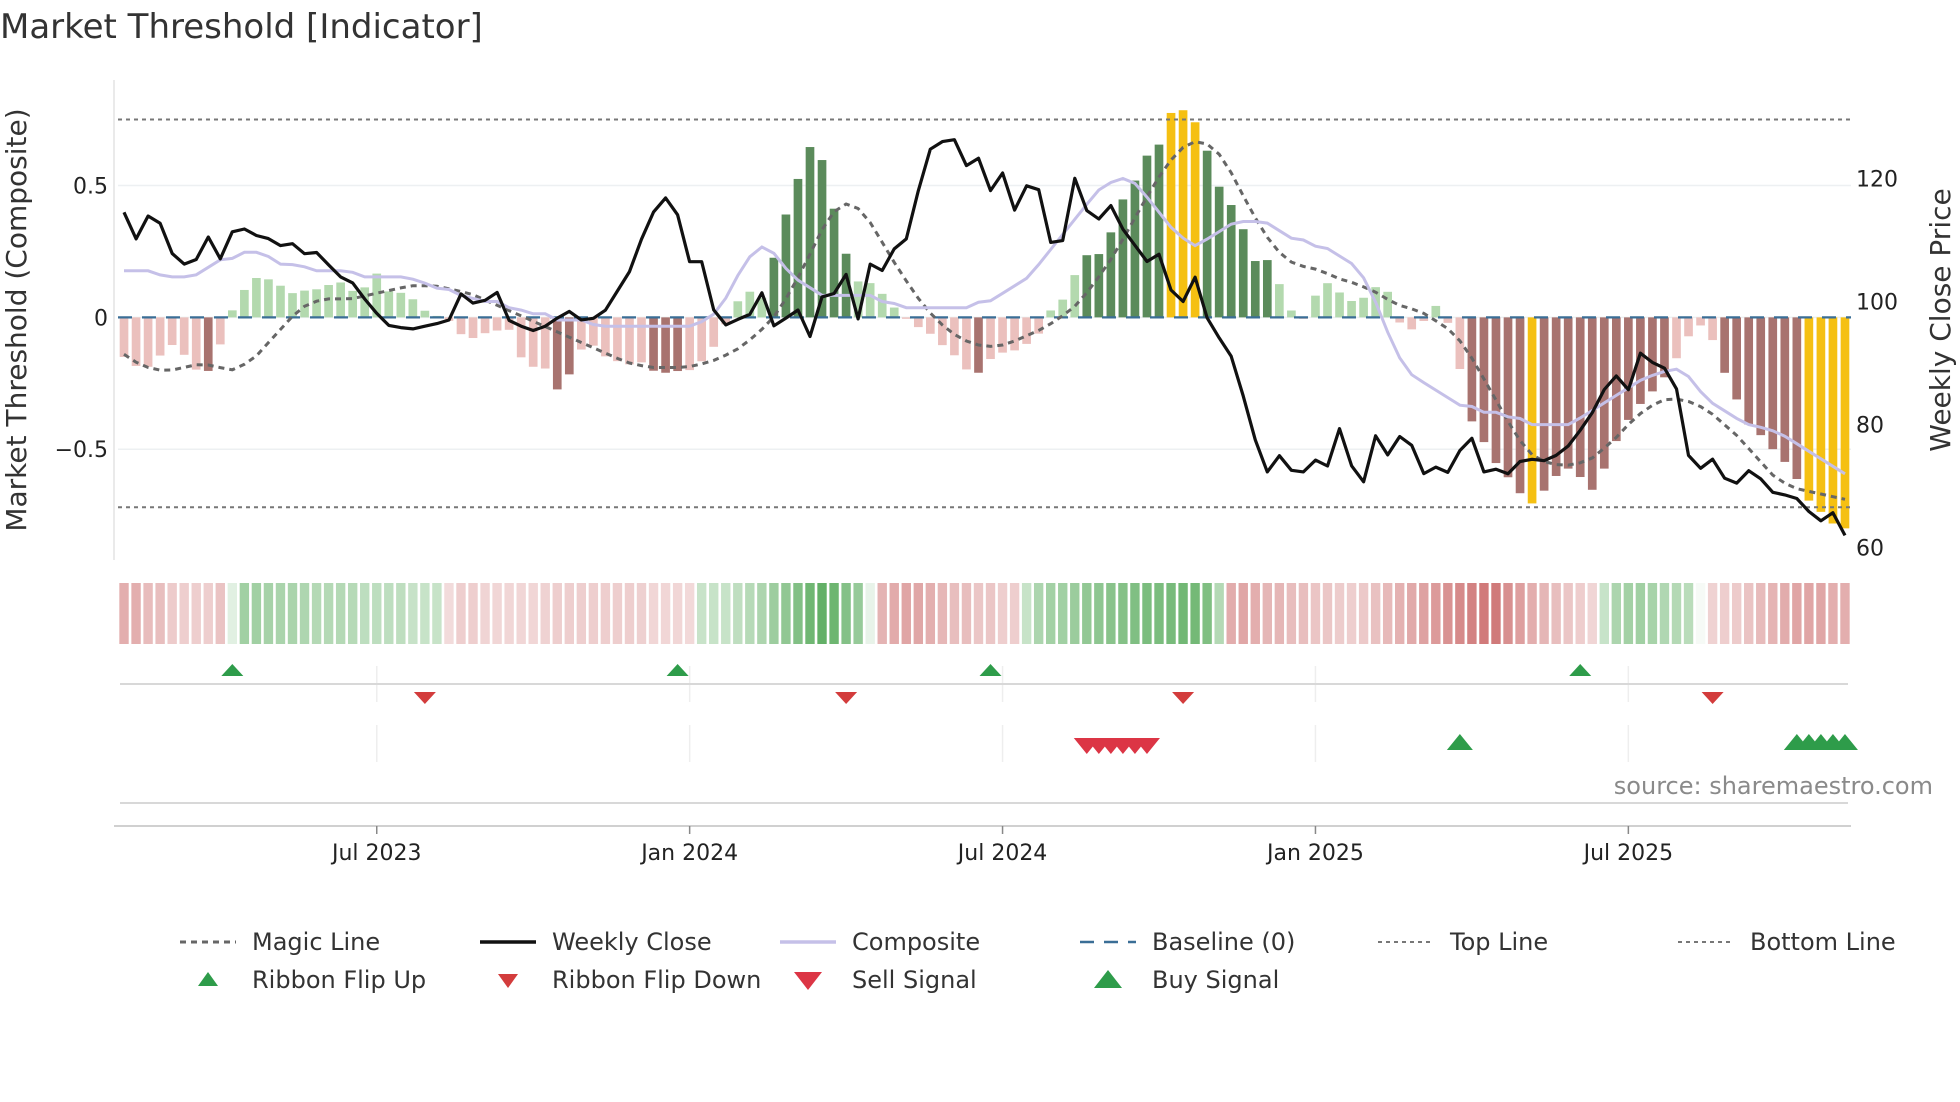 The image size is (1960, 1102). What do you see at coordinates (632, 942) in the screenshot?
I see `legend-label: Weekly Close` at bounding box center [632, 942].